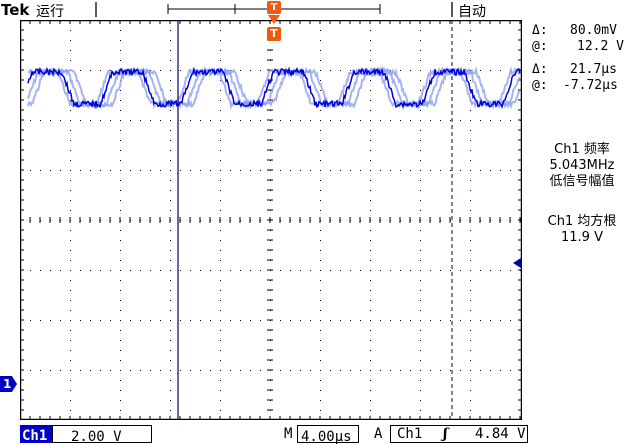 This screenshot has width=639, height=445. Describe the element at coordinates (288, 434) in the screenshot. I see `timebase-prefix: M` at that location.